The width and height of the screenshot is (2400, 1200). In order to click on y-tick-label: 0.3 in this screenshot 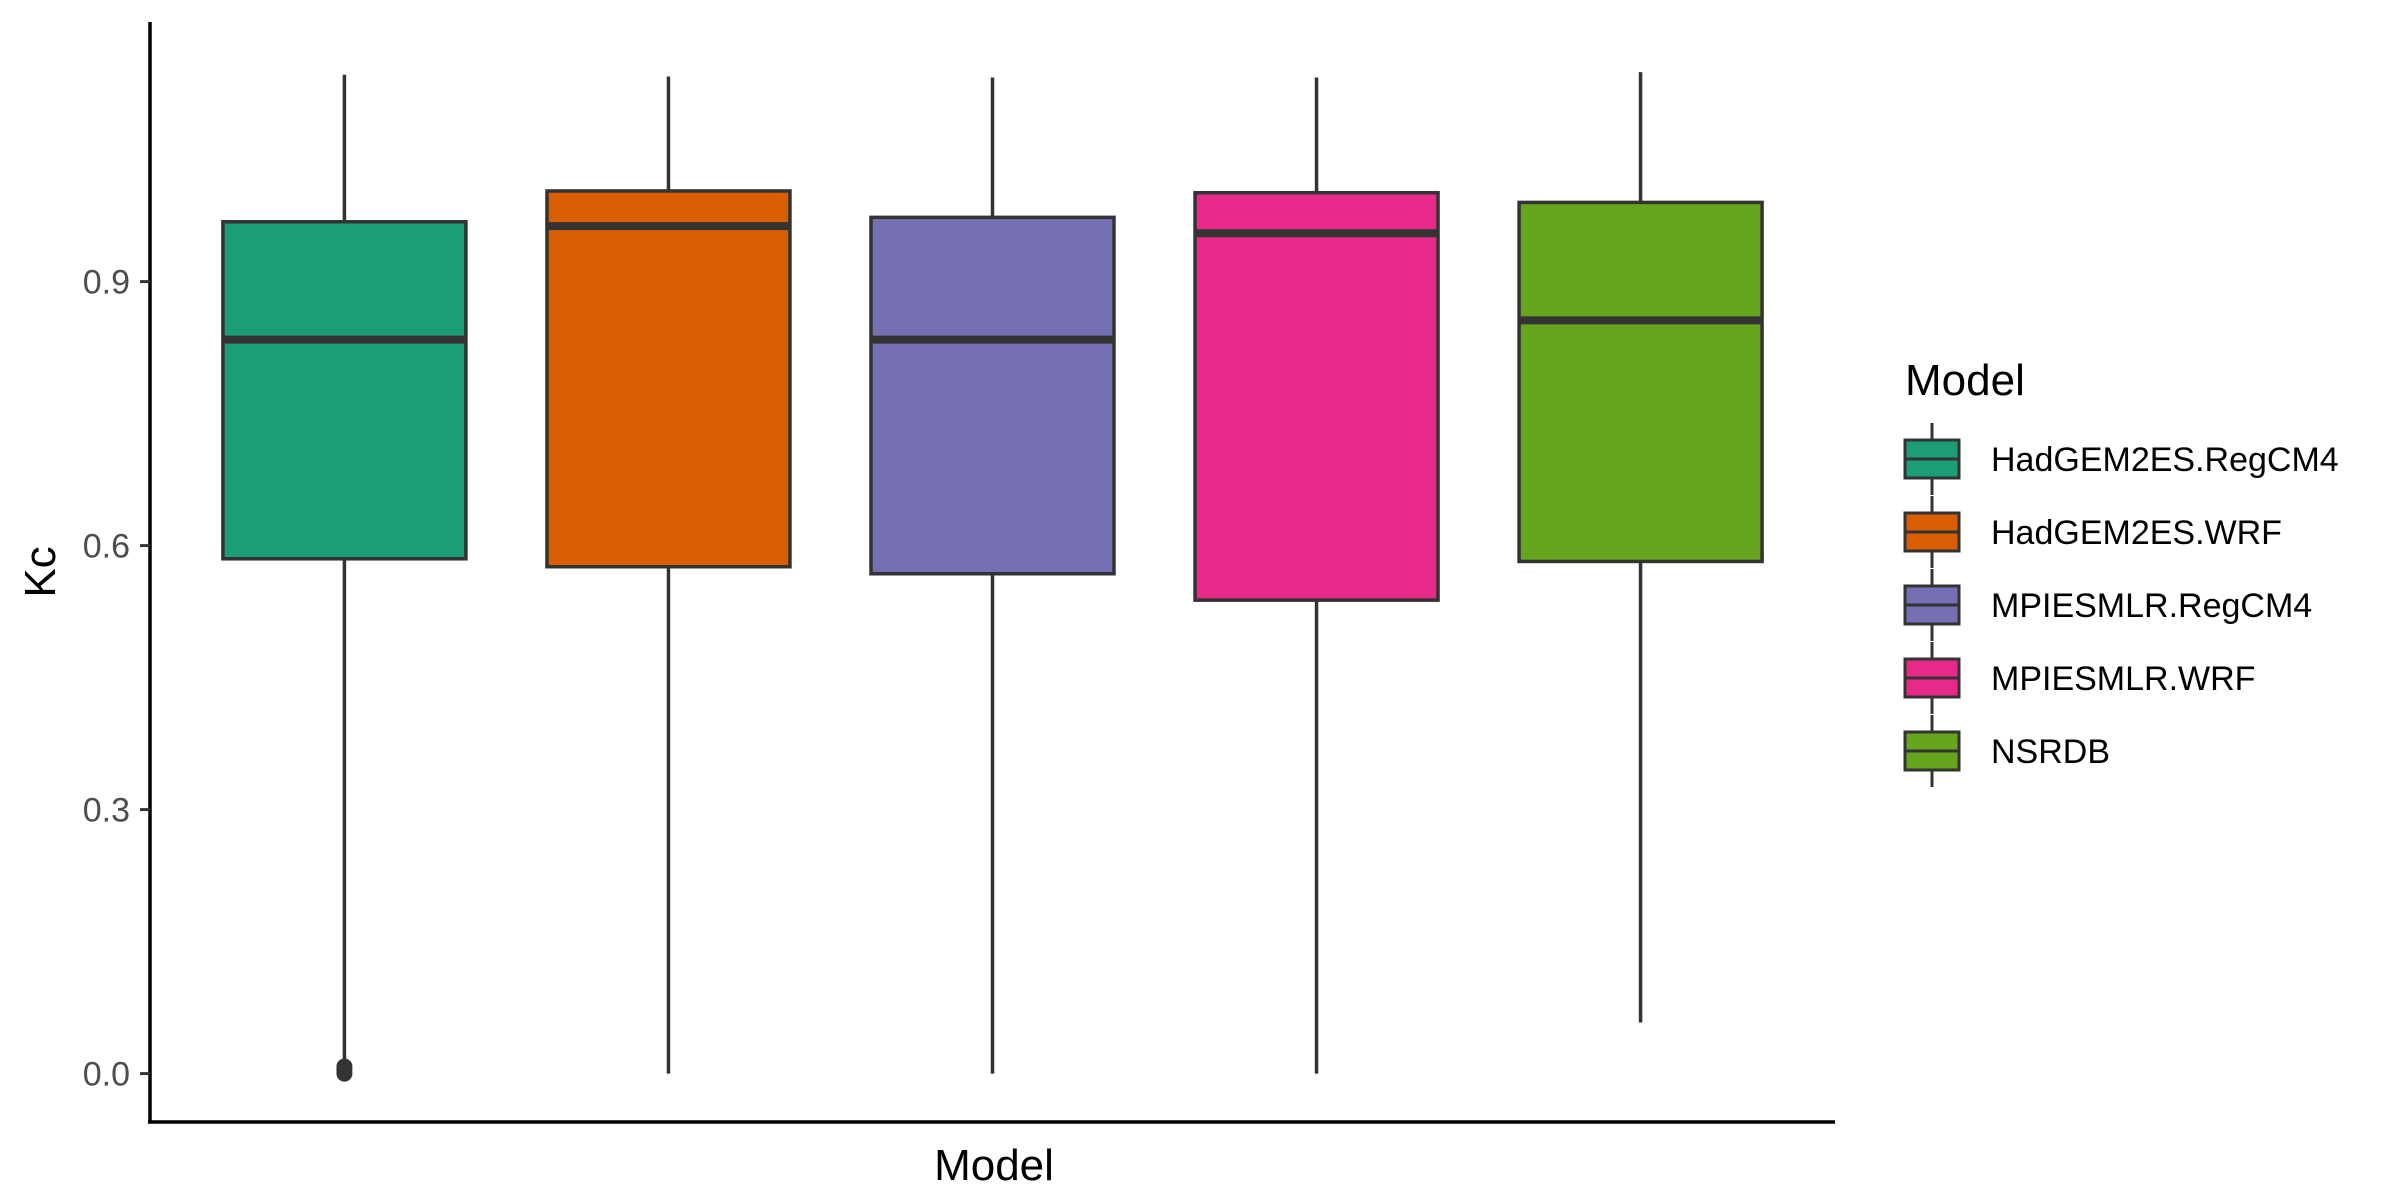, I will do `click(106, 811)`.